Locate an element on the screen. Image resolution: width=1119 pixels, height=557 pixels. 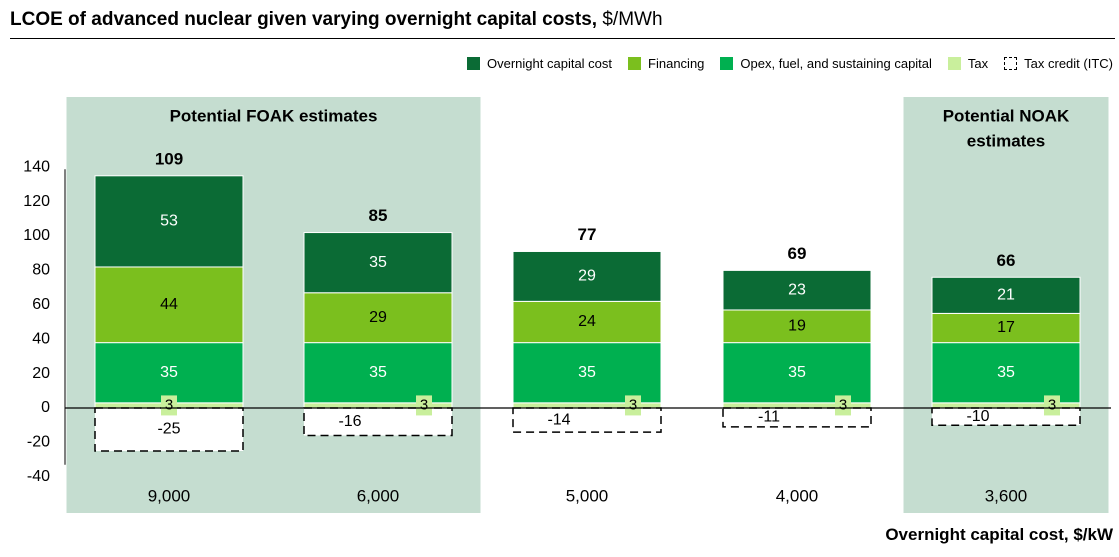
x-tick-label: 4,000 is located at coordinates (797, 495).